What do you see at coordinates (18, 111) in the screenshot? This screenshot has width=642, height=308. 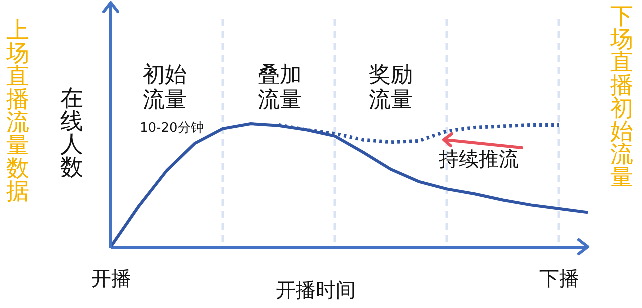 I see `text: 上场直播流量数据` at bounding box center [18, 111].